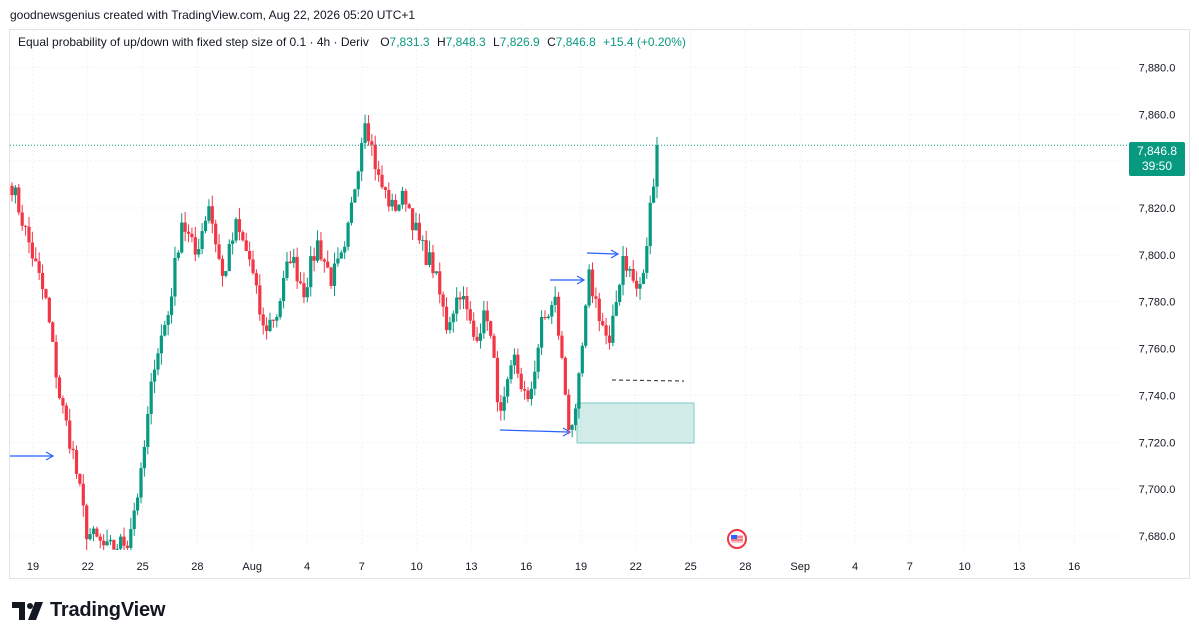  I want to click on y-tick-label: 7,720.0, so click(1157, 443).